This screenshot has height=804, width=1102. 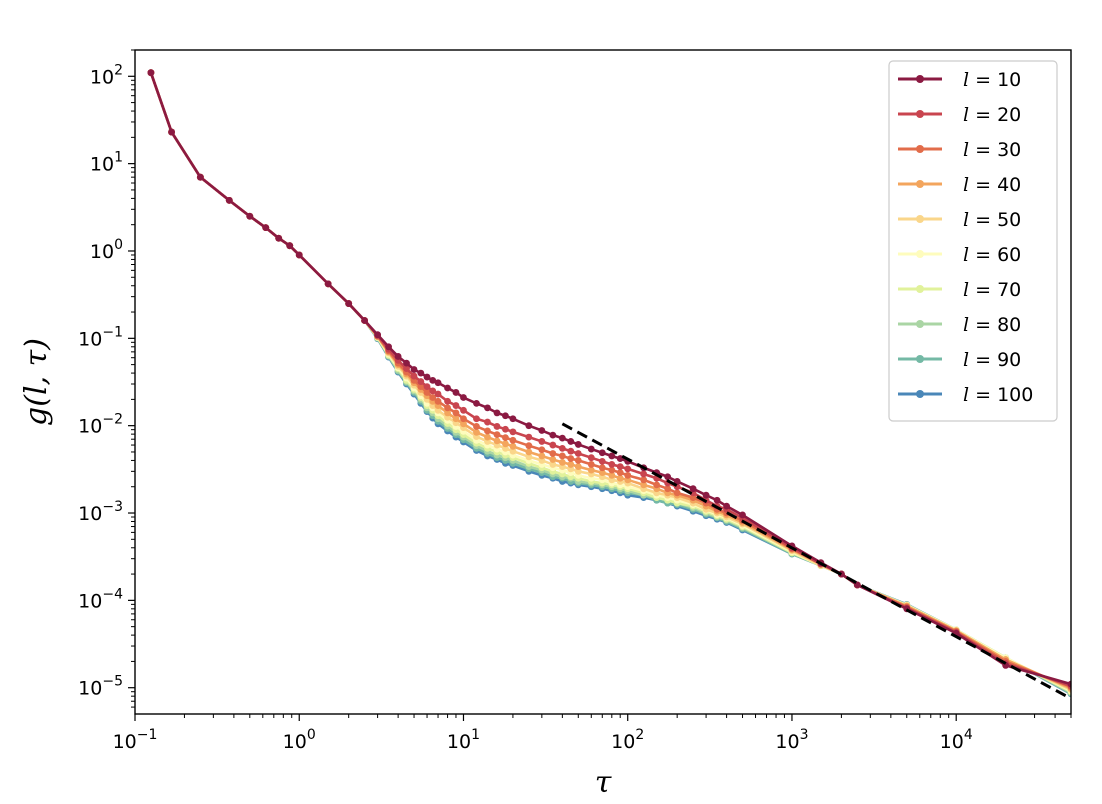 What do you see at coordinates (959, 325) in the screenshot?
I see `legend-entry-80: l = 80` at bounding box center [959, 325].